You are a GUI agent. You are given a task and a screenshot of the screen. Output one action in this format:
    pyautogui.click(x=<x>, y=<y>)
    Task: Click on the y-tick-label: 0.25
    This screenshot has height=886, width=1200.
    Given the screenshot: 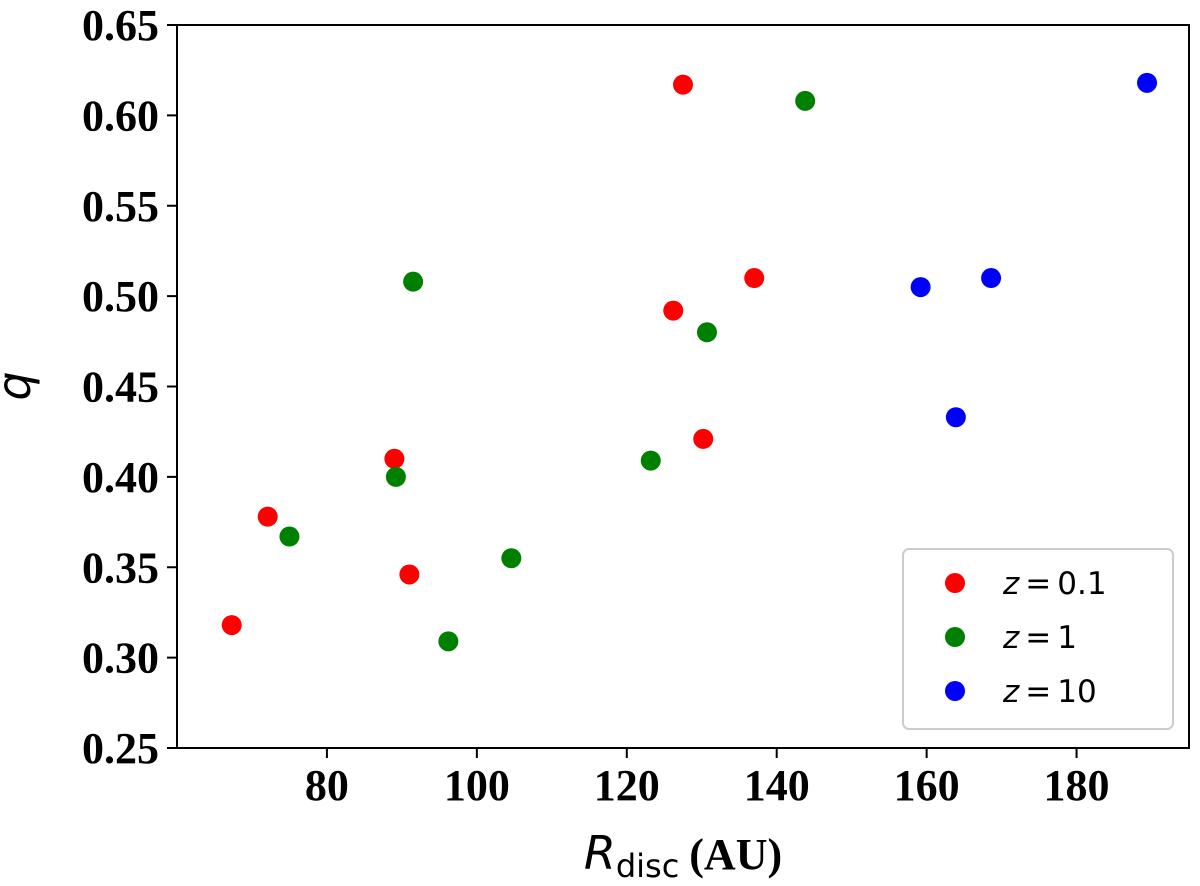 What is the action you would take?
    pyautogui.click(x=120, y=748)
    